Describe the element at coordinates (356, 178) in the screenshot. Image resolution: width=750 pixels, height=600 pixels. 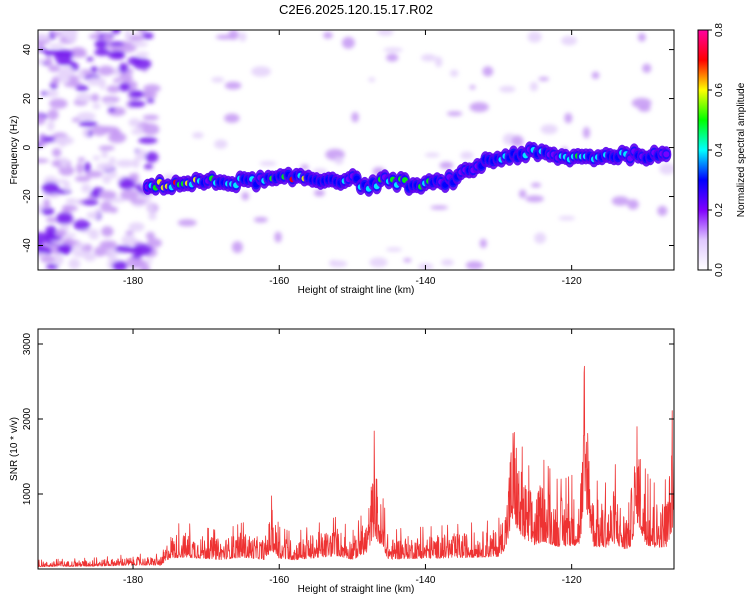
I see `ridge-core` at that location.